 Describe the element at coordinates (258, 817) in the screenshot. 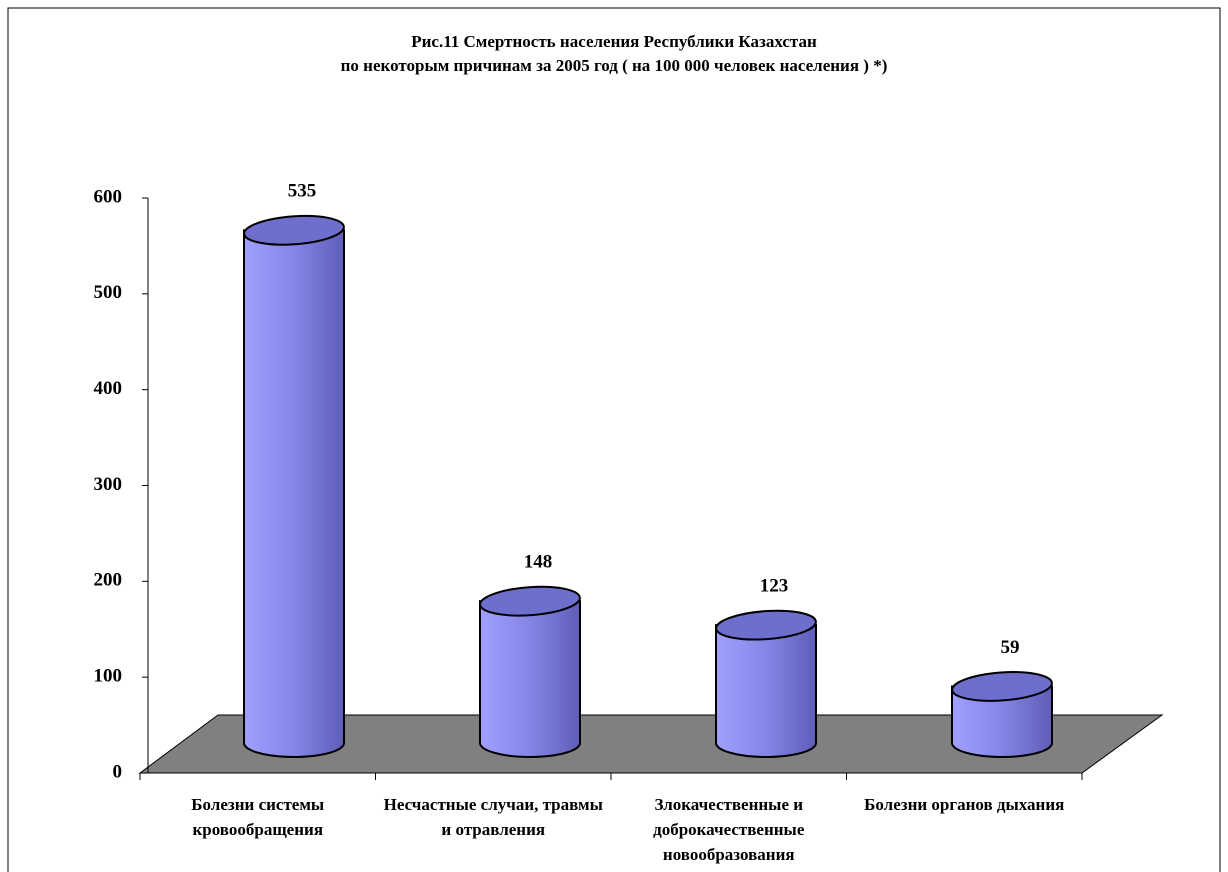

I see `x-tick-label: Болезни системы кровообращения` at that location.